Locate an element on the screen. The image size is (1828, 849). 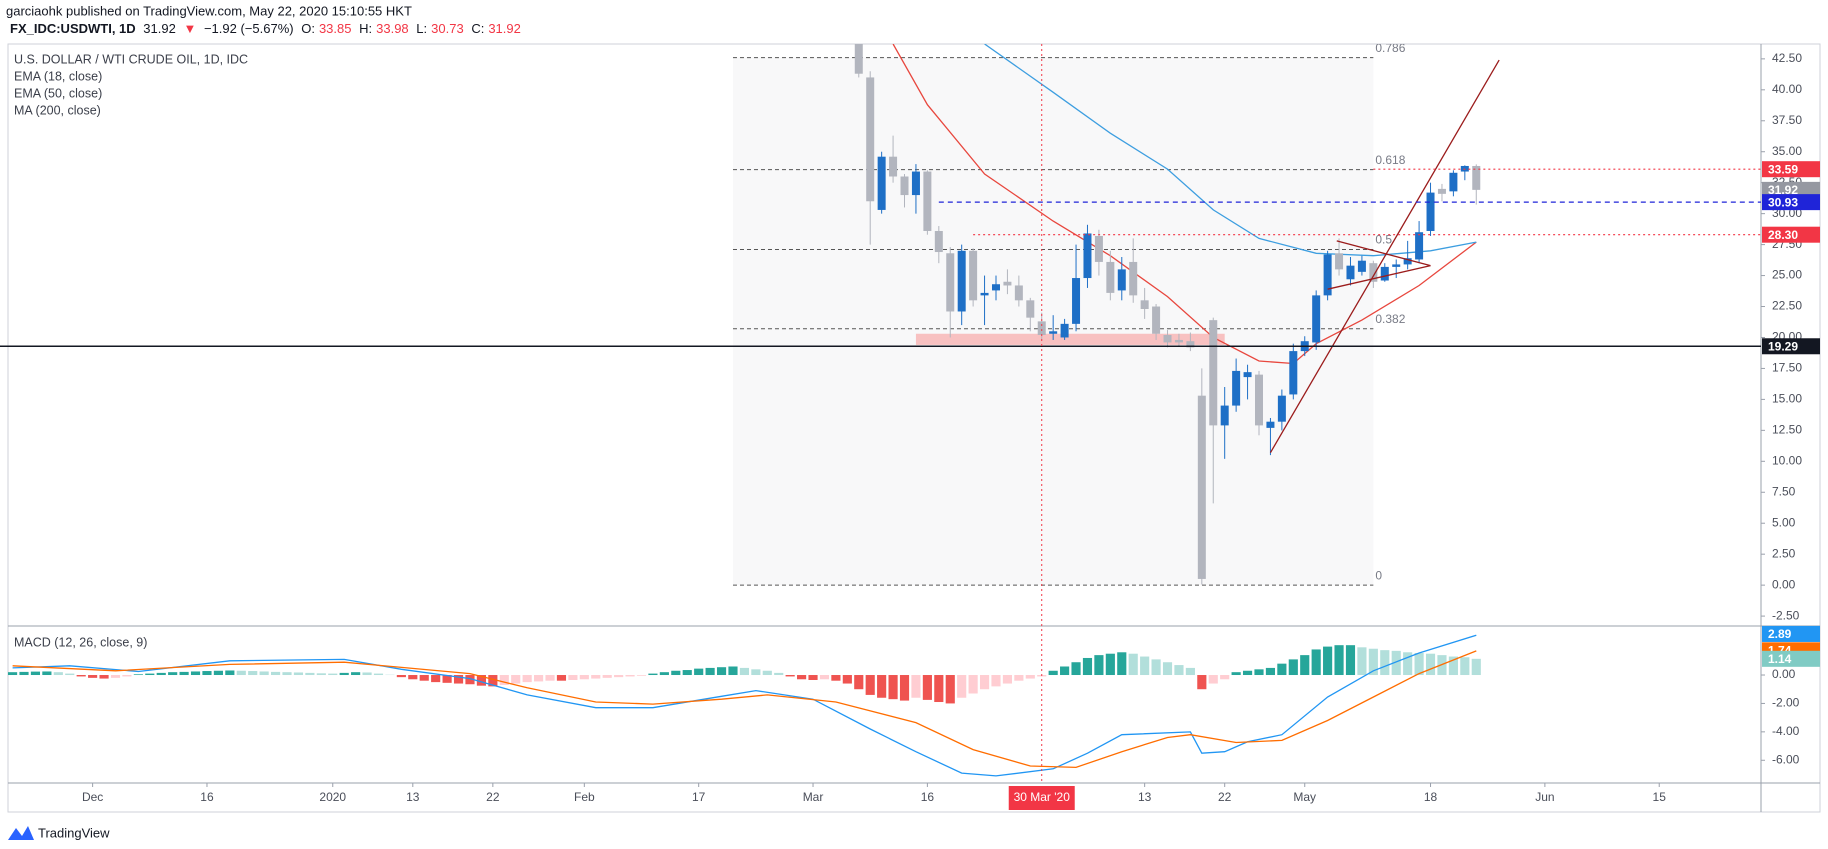
x-tick-label: 2020 is located at coordinates (332, 797).